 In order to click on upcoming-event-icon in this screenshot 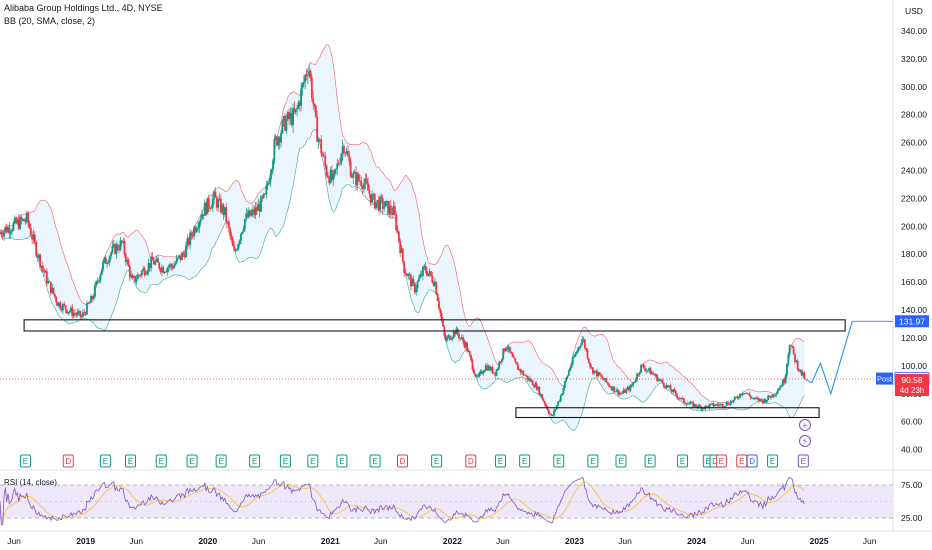, I will do `click(805, 425)`.